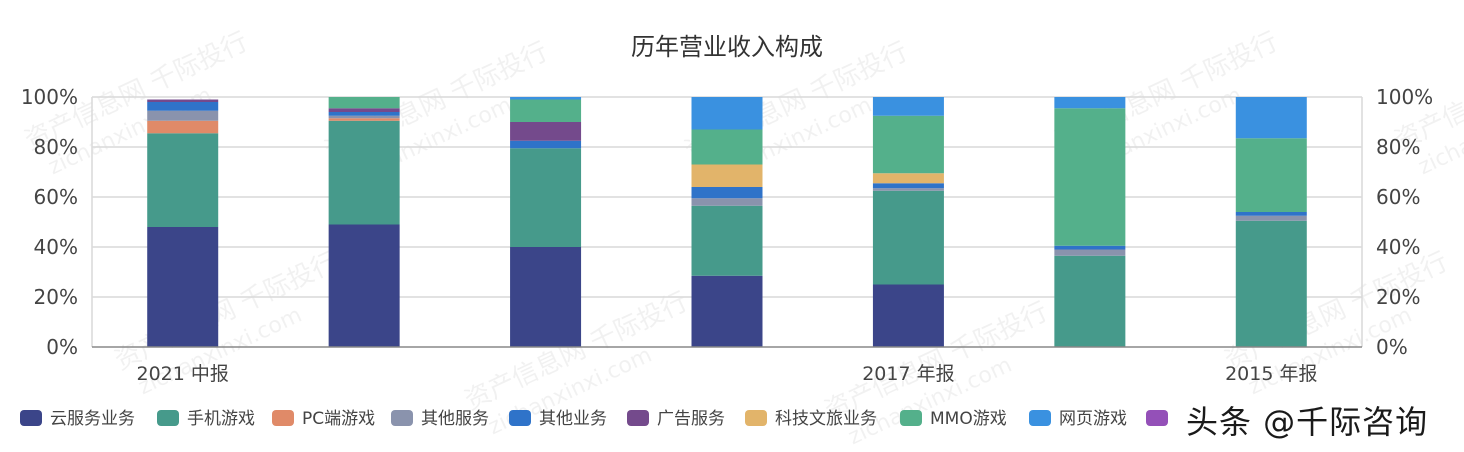 This screenshot has width=1464, height=452. Describe the element at coordinates (221, 419) in the screenshot. I see `legend-label: 手机游戏` at that location.